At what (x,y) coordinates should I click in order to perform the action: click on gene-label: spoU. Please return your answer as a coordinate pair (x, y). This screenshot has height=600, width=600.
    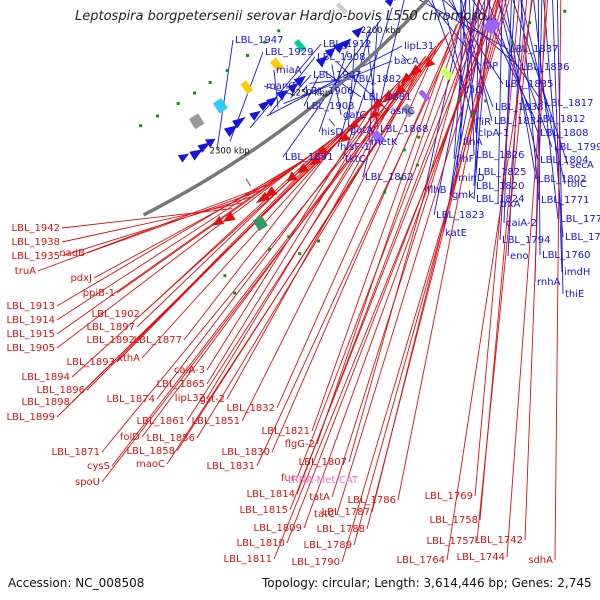
    Looking at the image, I should click on (87, 482).